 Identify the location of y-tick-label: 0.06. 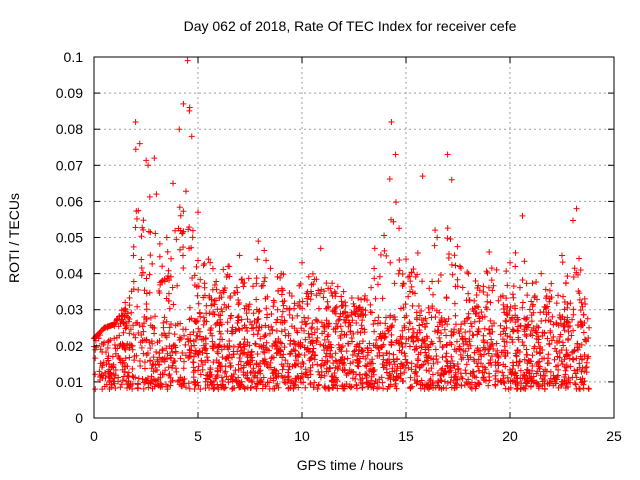
(69, 201).